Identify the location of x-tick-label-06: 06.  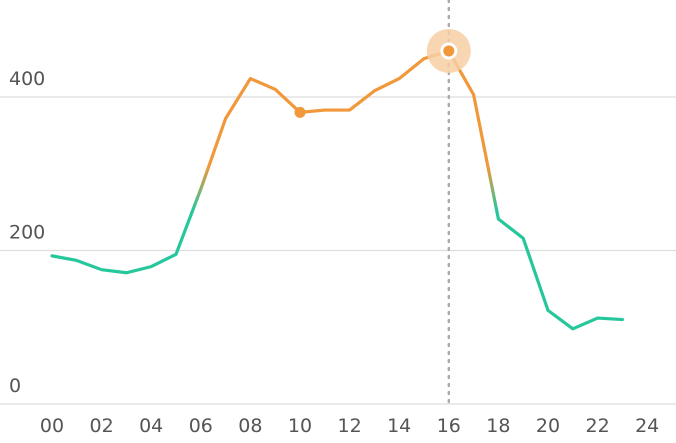
(201, 426).